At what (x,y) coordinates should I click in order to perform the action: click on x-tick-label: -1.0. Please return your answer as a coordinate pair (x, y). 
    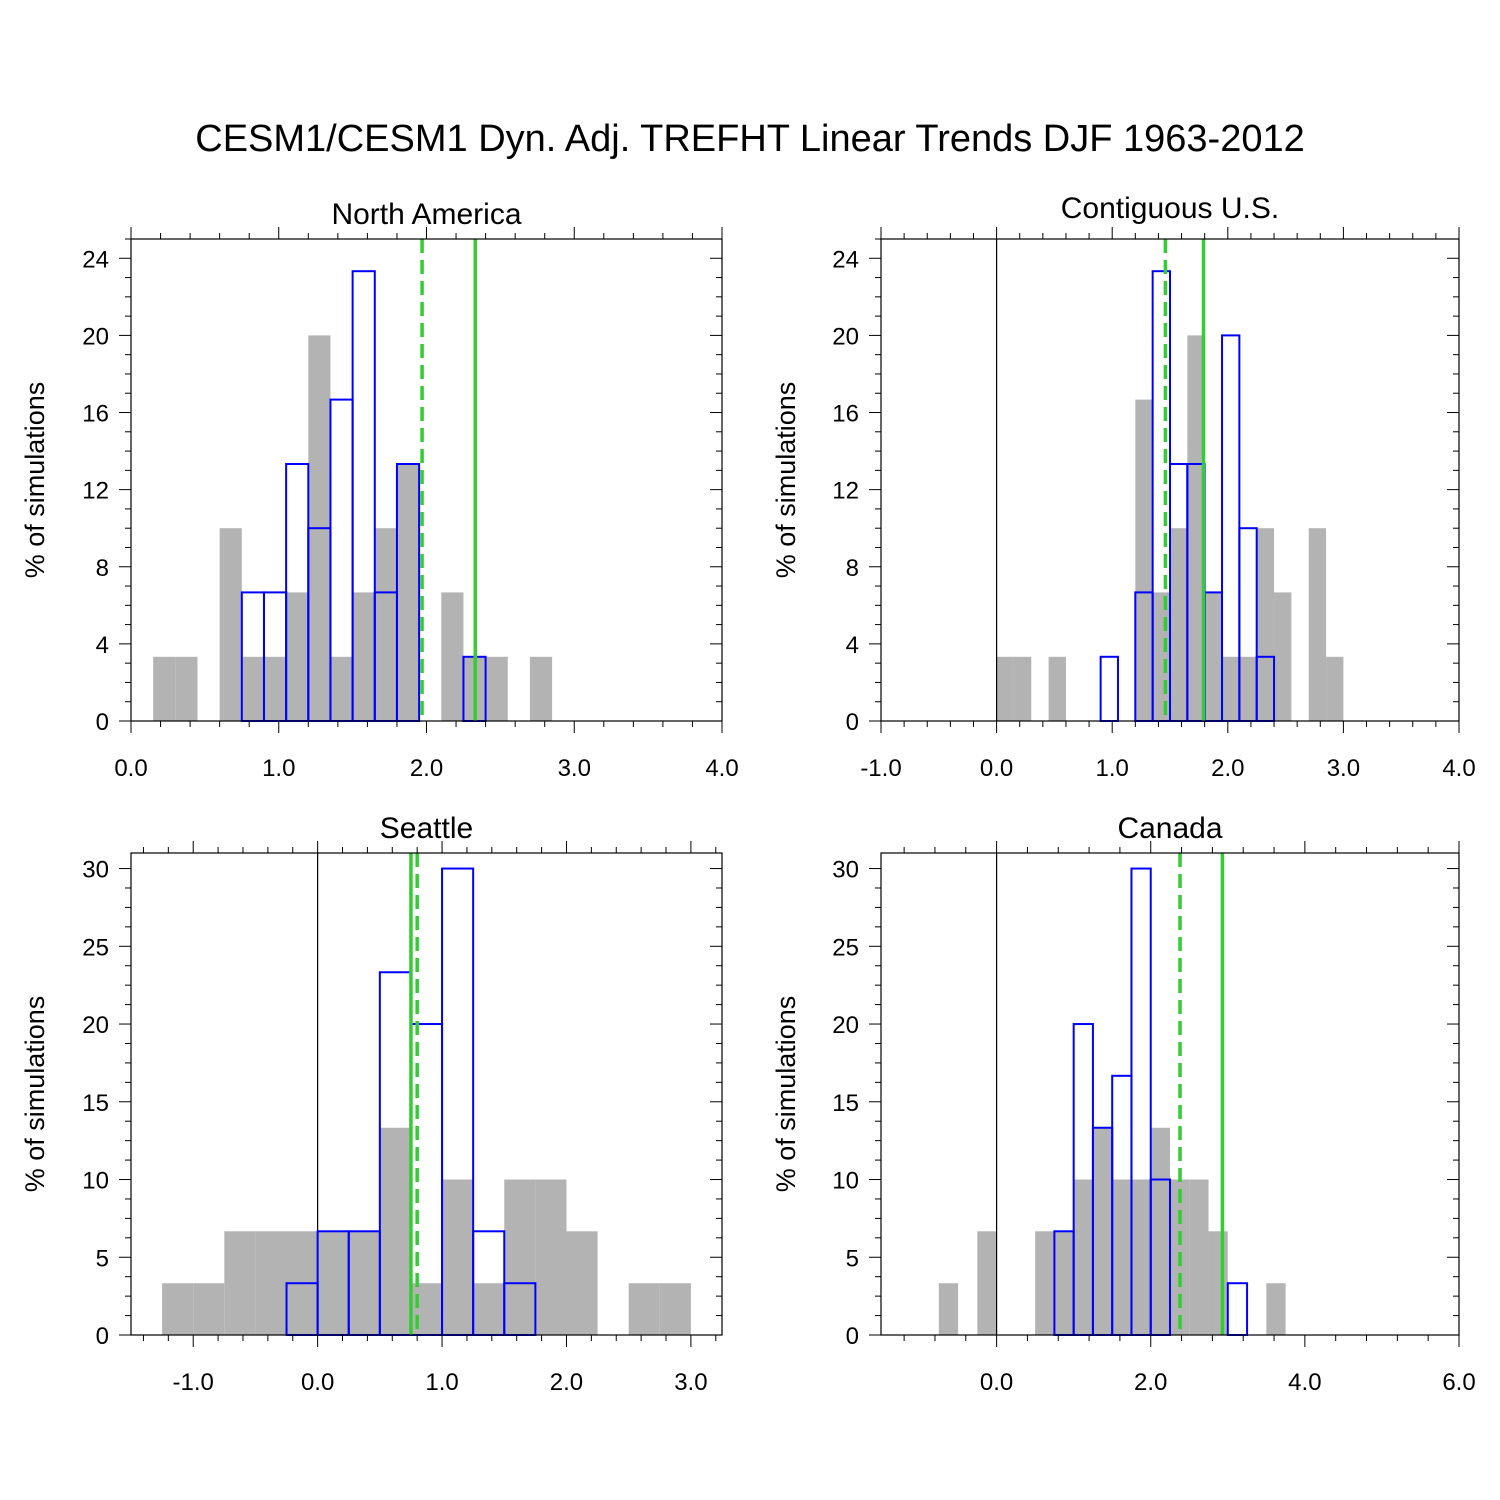
    Looking at the image, I should click on (193, 1382).